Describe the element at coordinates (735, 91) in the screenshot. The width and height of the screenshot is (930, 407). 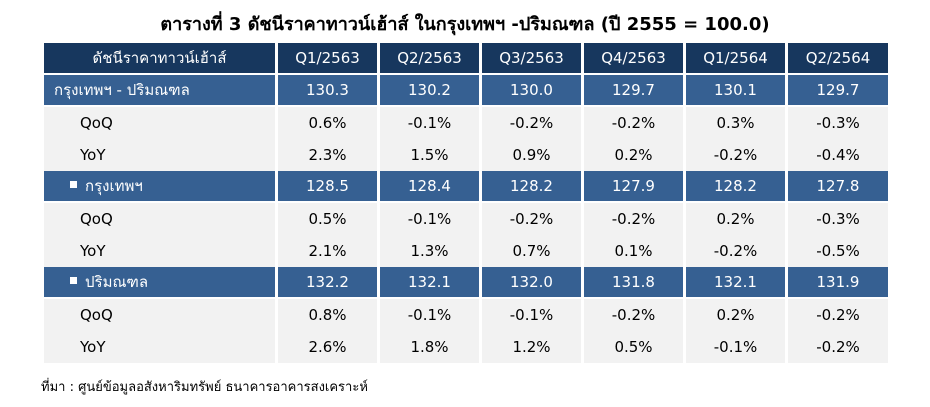
I see `index-value-cell: 130.1` at that location.